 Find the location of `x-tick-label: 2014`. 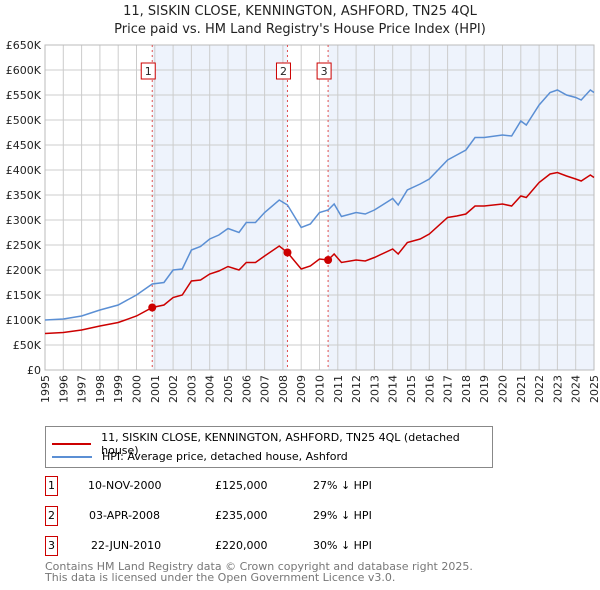

x-tick-label: 2014 is located at coordinates (393, 389).